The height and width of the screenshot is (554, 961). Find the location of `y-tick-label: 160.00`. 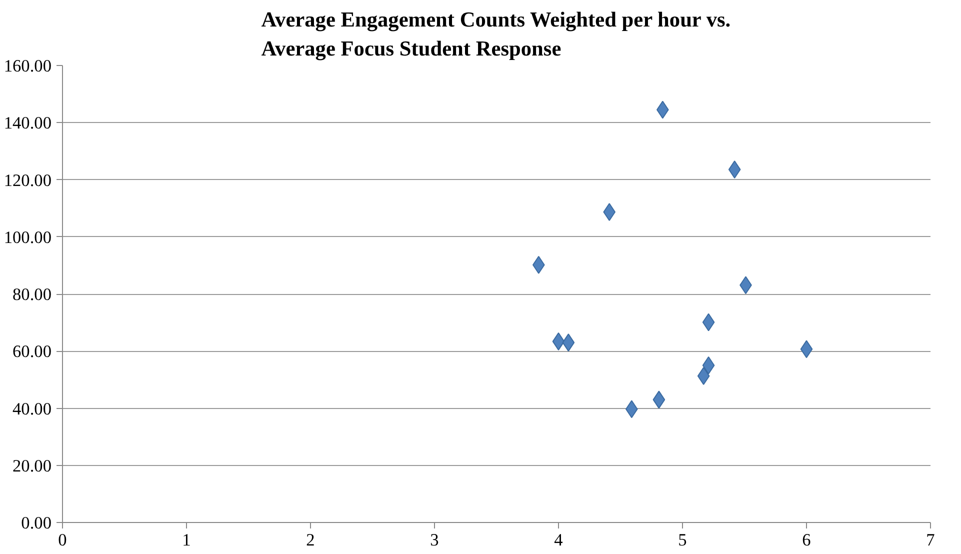

y-tick-label: 160.00 is located at coordinates (28, 66).